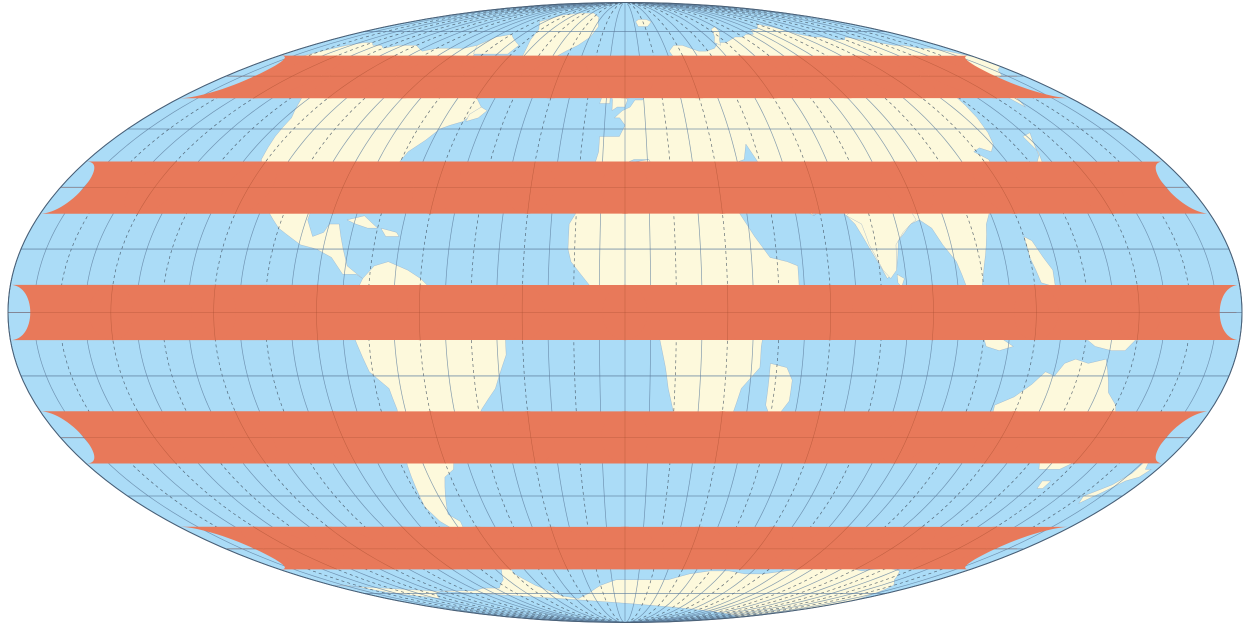 Image resolution: width=1250 pixels, height=625 pixels. What do you see at coordinates (692, 77) in the screenshot?
I see `tissot-indicatrix-lat60-lon30` at bounding box center [692, 77].